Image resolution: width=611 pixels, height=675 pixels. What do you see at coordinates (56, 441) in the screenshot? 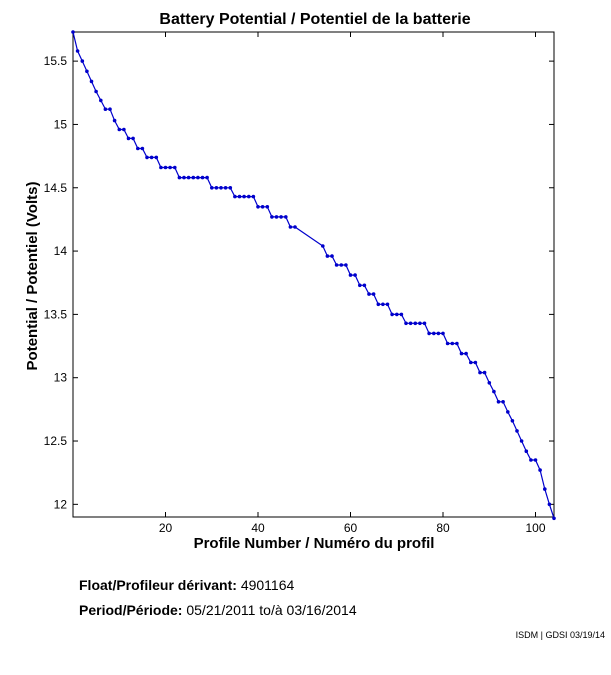
I see `y-tick-label: 12.5` at bounding box center [56, 441].